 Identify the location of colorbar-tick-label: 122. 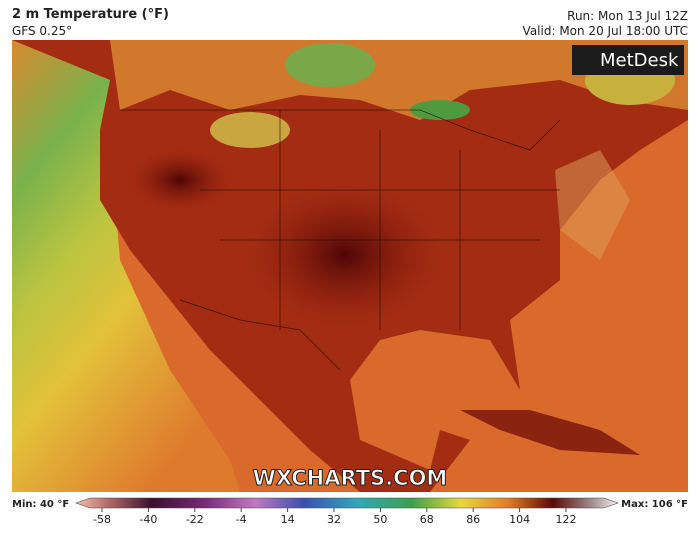
(566, 519).